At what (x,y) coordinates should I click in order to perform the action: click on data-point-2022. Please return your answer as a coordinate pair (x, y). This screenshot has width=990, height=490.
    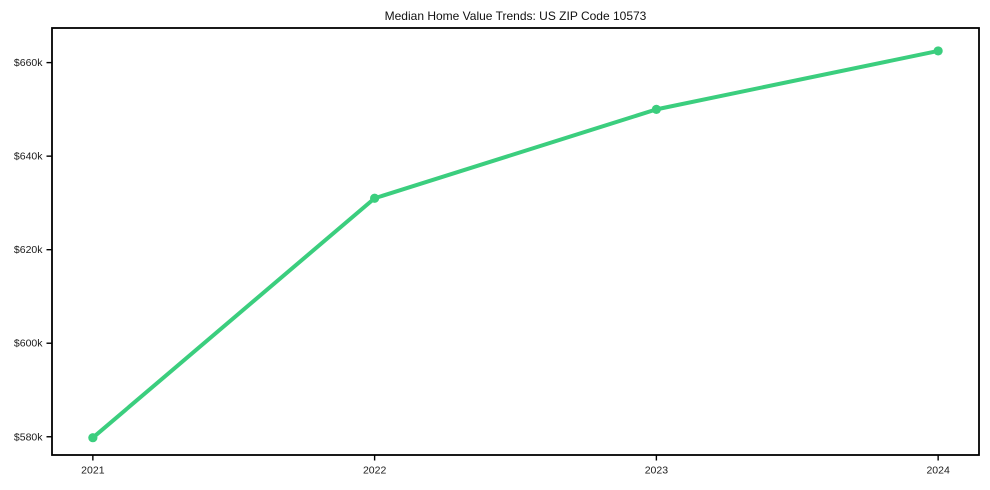
    Looking at the image, I should click on (375, 198).